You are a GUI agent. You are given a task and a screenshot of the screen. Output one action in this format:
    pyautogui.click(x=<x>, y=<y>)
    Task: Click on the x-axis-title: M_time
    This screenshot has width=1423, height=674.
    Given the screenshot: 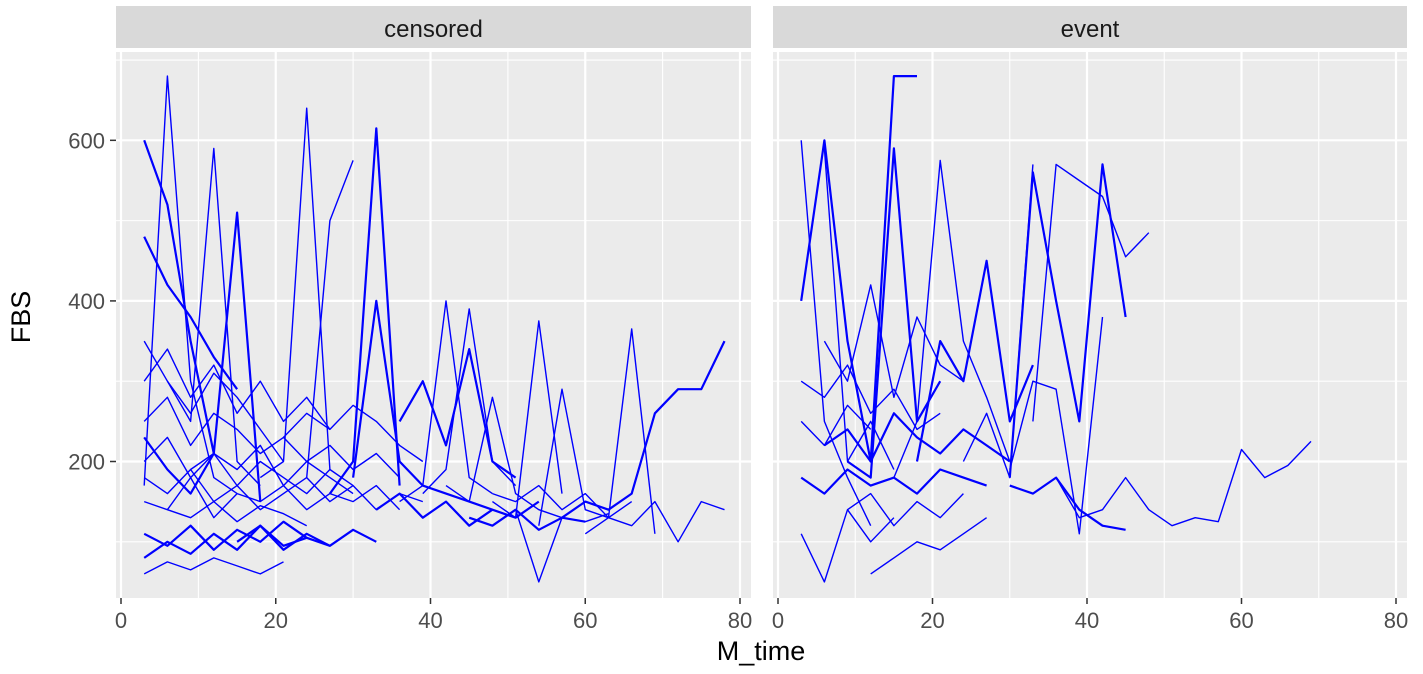 What is the action you would take?
    pyautogui.click(x=761, y=651)
    